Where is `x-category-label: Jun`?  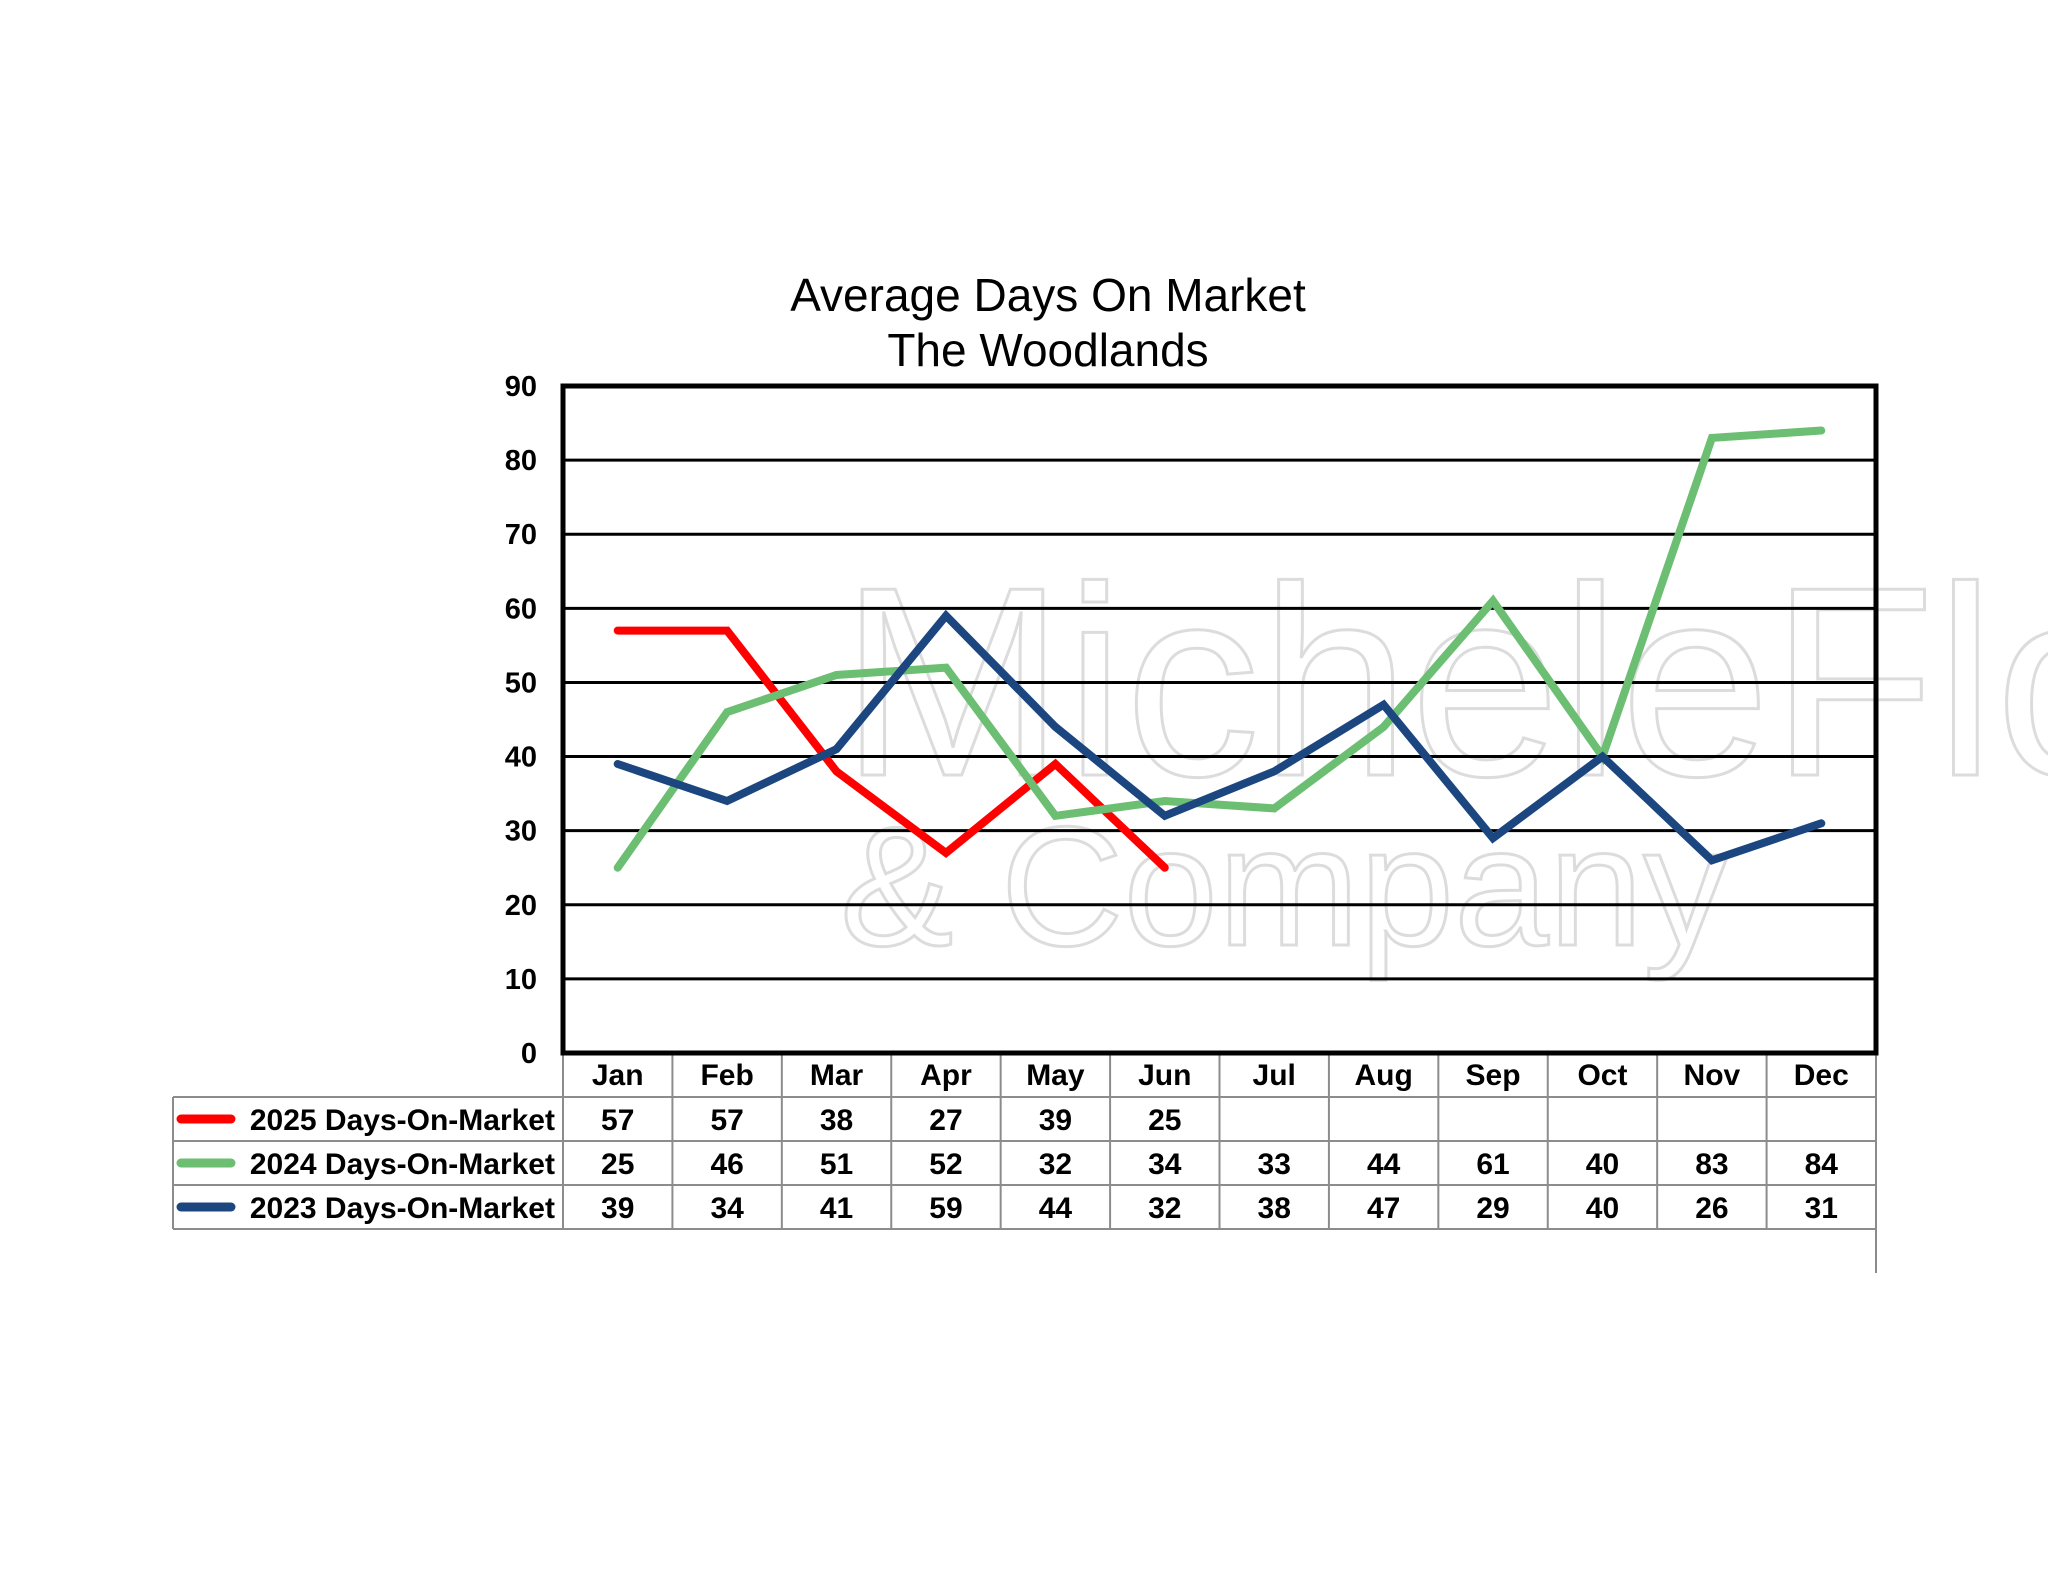
x-category-label: Jun is located at coordinates (1164, 1075).